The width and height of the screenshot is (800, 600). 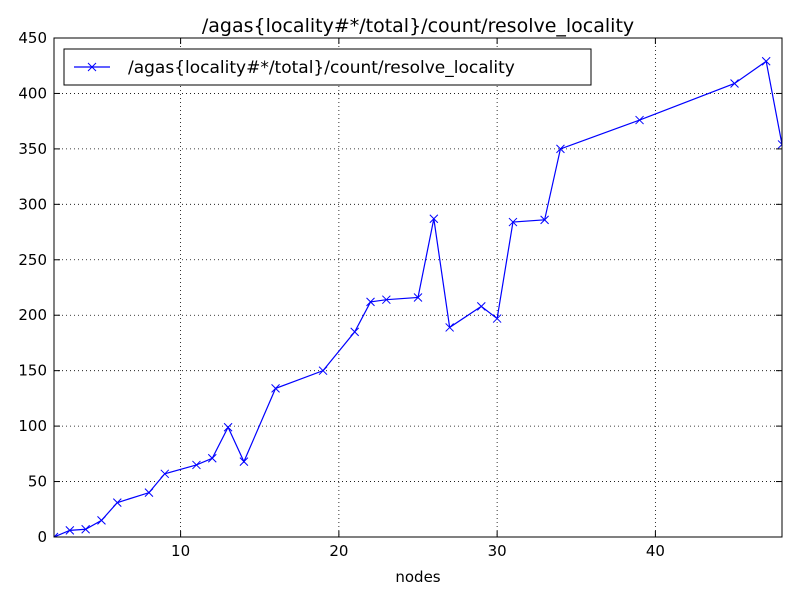 What do you see at coordinates (32, 204) in the screenshot?
I see `y-tick-label: 300` at bounding box center [32, 204].